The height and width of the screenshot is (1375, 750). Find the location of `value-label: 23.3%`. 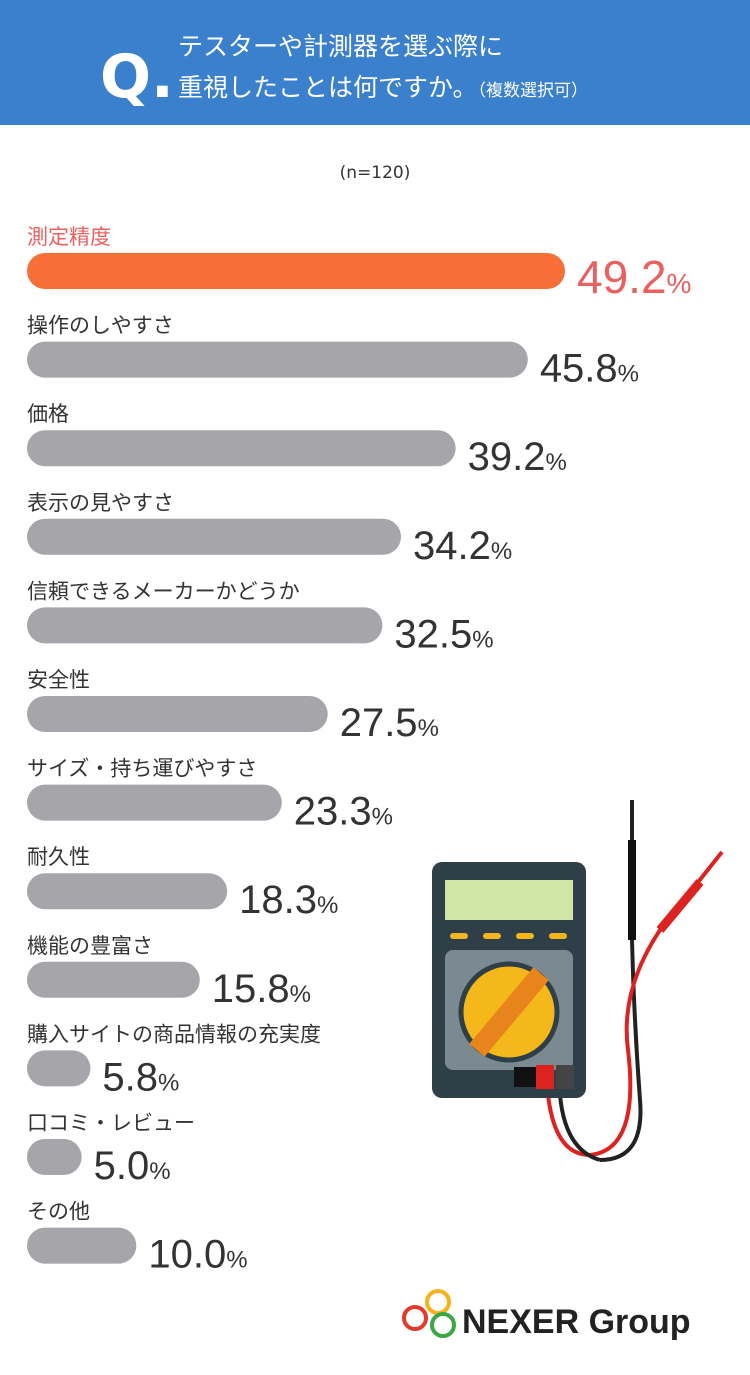

value-label: 23.3% is located at coordinates (343, 812).